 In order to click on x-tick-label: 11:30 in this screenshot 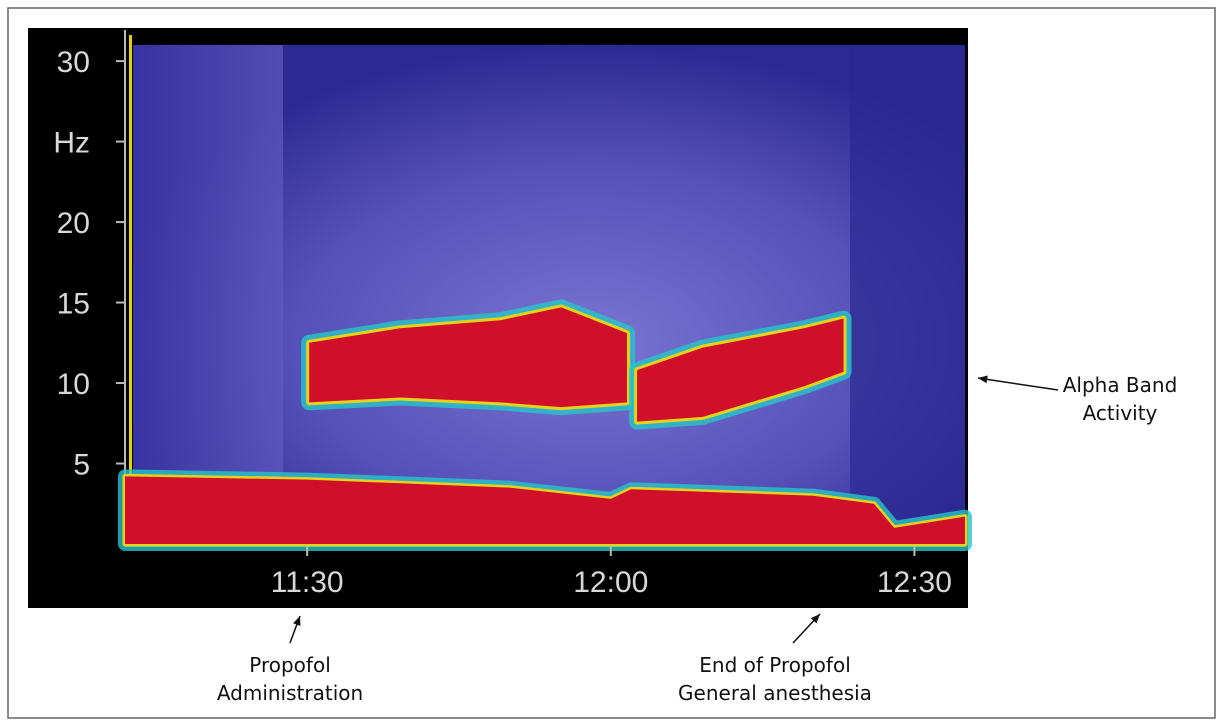, I will do `click(307, 582)`.